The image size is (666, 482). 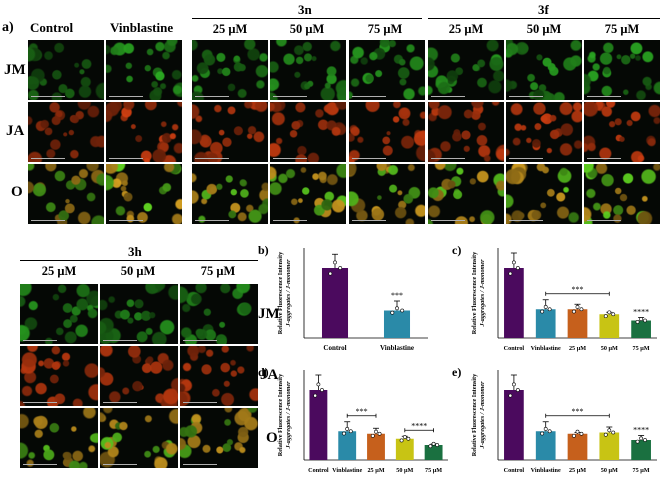 I want to click on panel-label: b), so click(x=263, y=250).